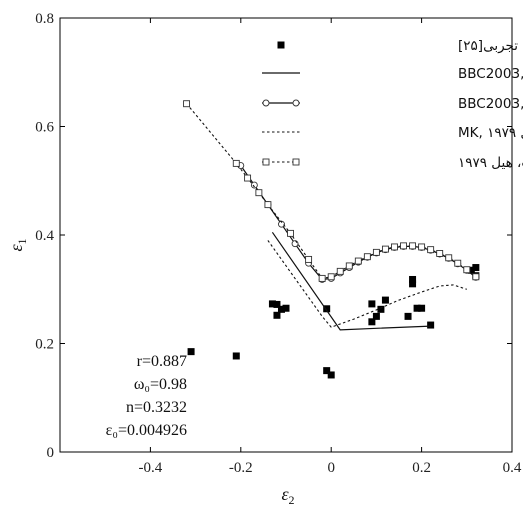 The height and width of the screenshot is (507, 523). Describe the element at coordinates (44, 19) in the screenshot. I see `y-tick-label: 0.8` at that location.